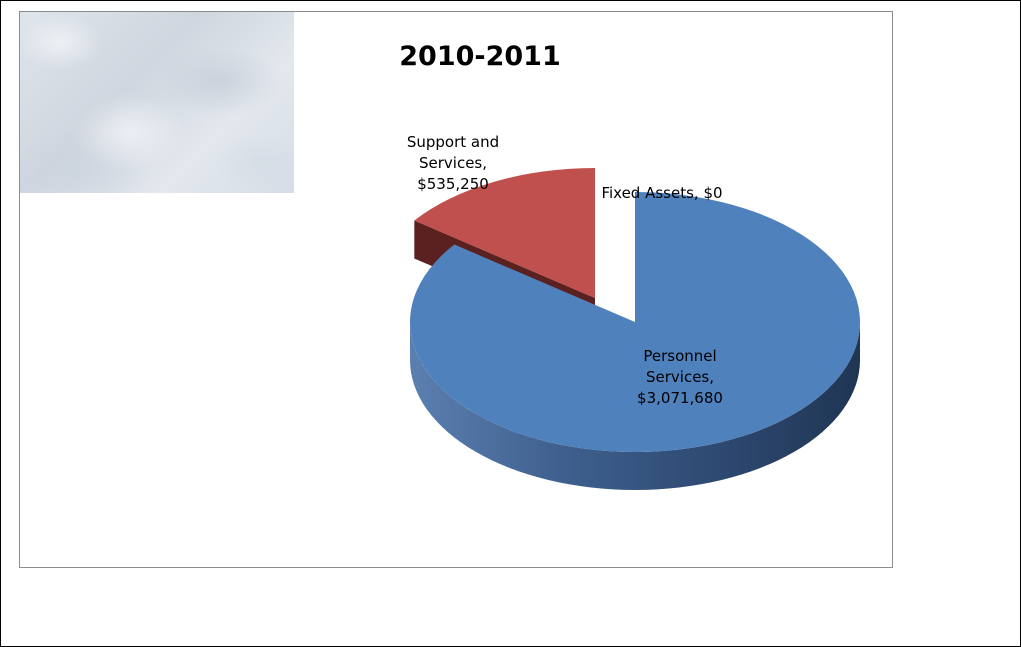  I want to click on data-label-line: $535,250, so click(453, 184).